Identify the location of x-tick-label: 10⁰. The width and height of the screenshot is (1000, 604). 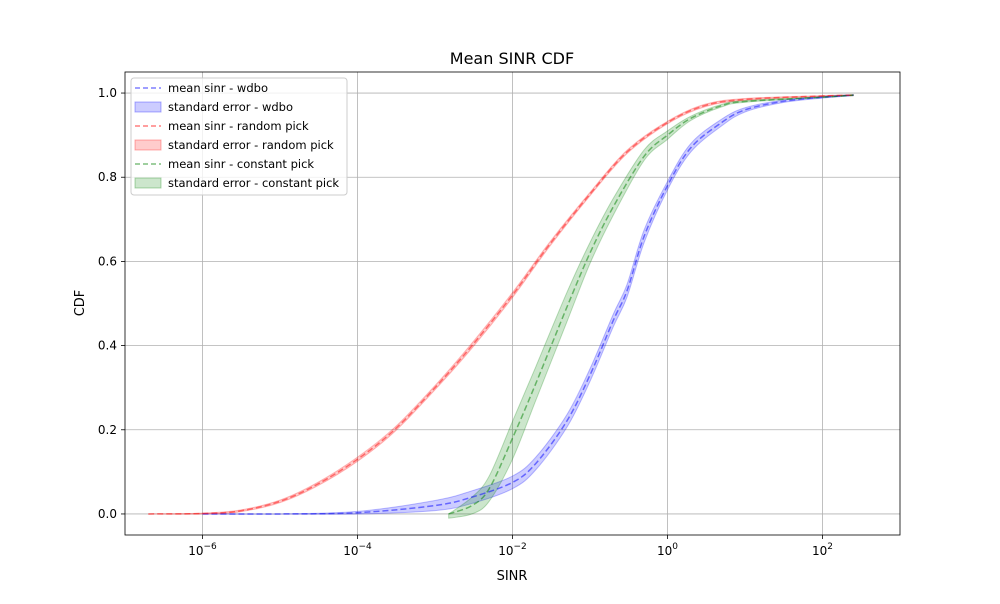
(667, 550).